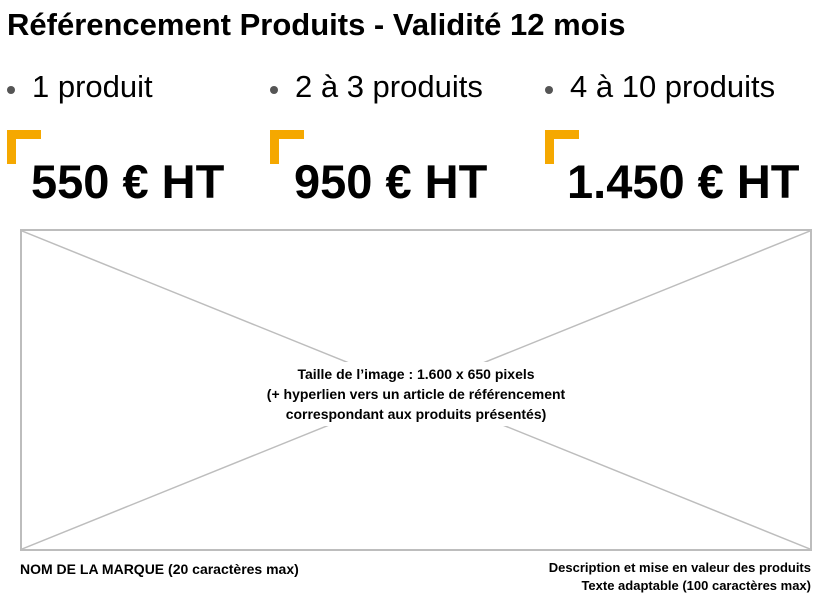 The image size is (836, 597). Describe the element at coordinates (159, 569) in the screenshot. I see `brand-name: NOM DE LA MARQUE (20 caractères max)` at that location.